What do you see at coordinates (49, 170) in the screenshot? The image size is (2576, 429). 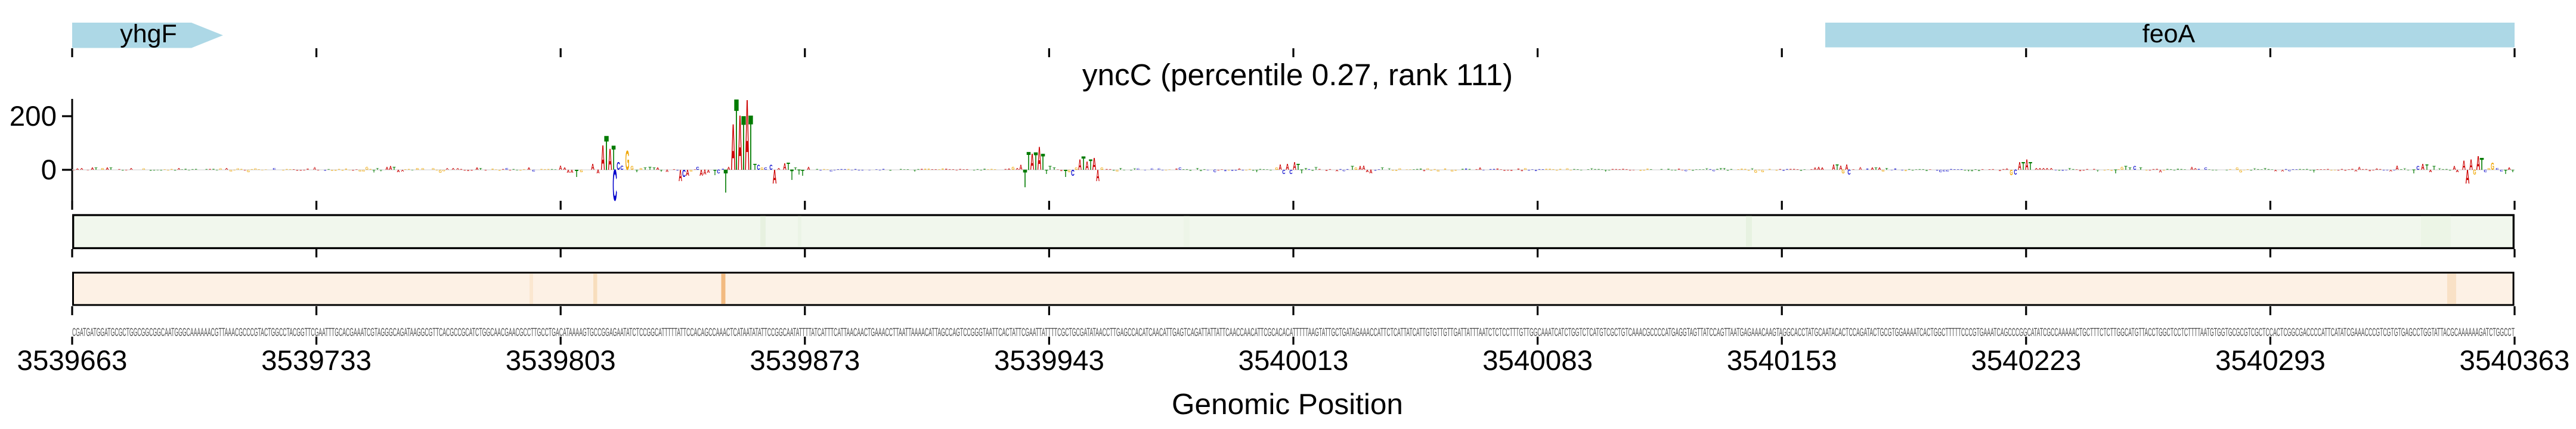 I see `svg-text: 0` at bounding box center [49, 170].